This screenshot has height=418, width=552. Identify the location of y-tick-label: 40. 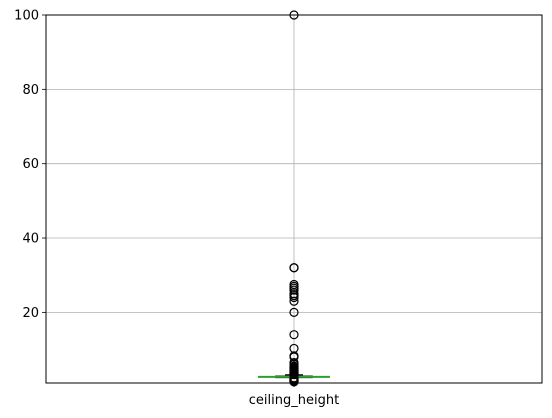
(30, 239).